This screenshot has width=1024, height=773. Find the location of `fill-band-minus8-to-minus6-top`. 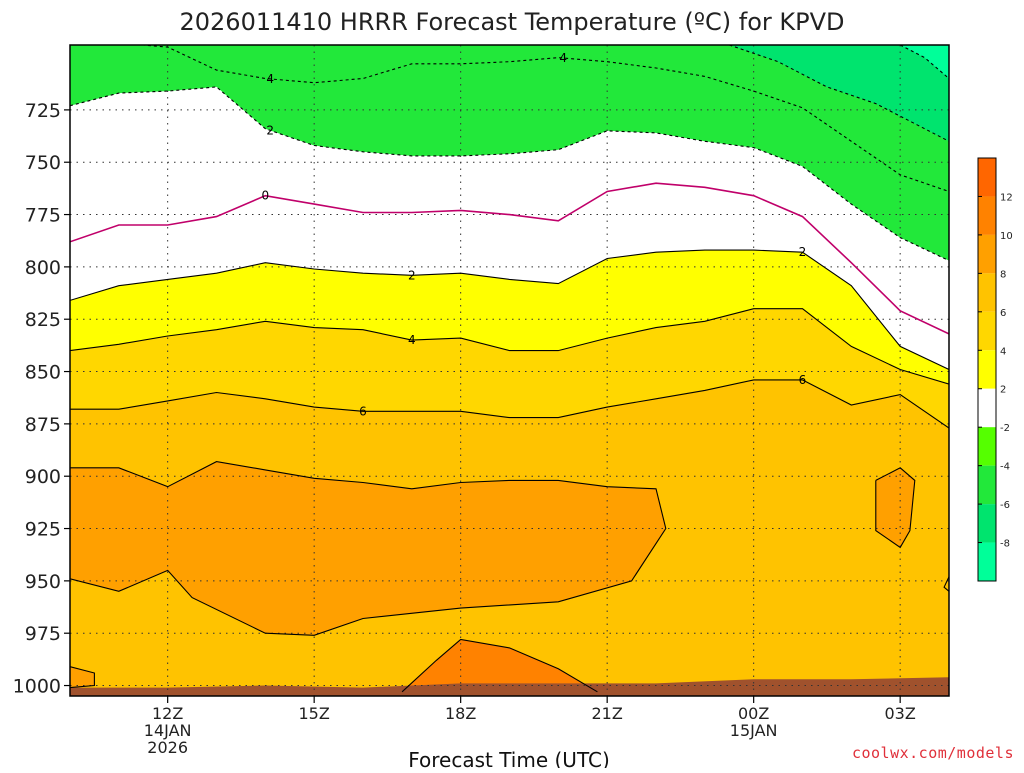

fill-band-minus8-to-minus6-top is located at coordinates (839, 93).